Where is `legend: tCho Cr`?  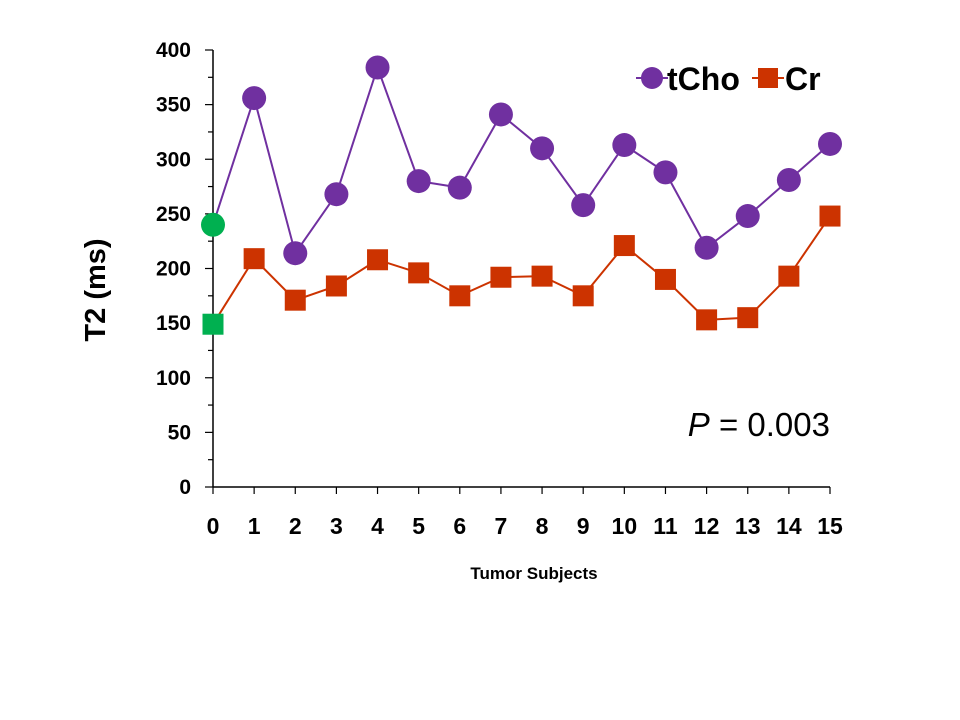
legend: tCho Cr is located at coordinates (728, 79).